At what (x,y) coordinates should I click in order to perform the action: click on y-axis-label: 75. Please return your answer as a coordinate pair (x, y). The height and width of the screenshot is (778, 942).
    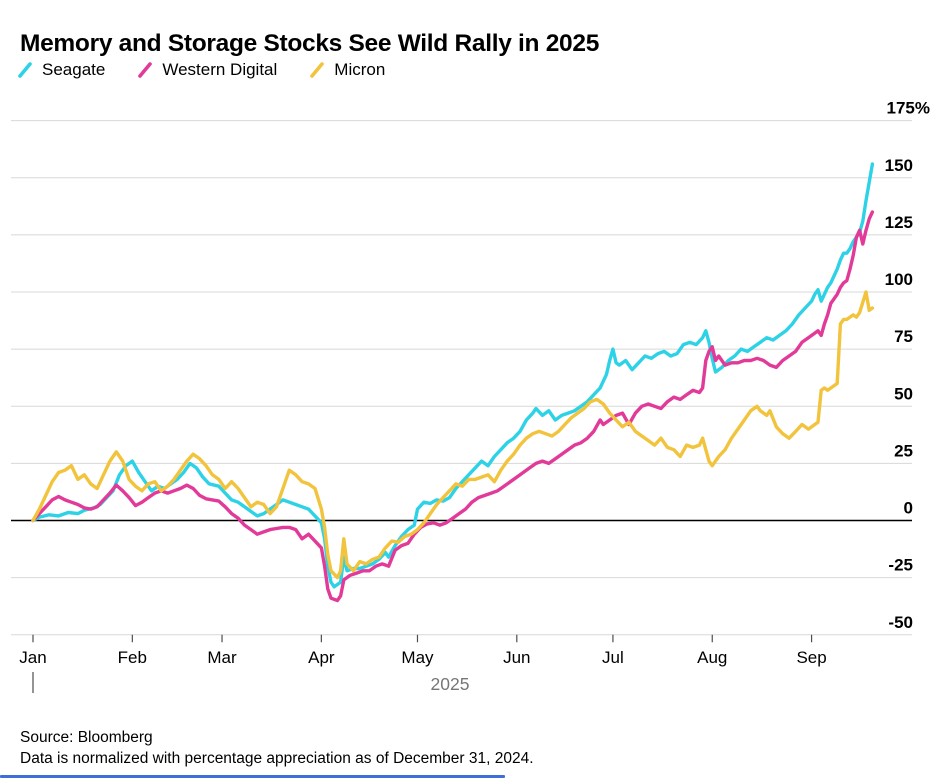
    Looking at the image, I should click on (903, 336).